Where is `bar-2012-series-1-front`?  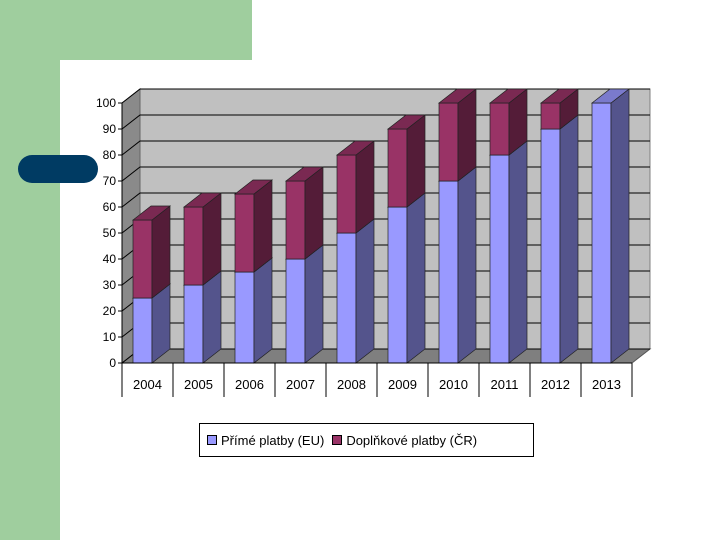
bar-2012-series-1-front is located at coordinates (550, 116).